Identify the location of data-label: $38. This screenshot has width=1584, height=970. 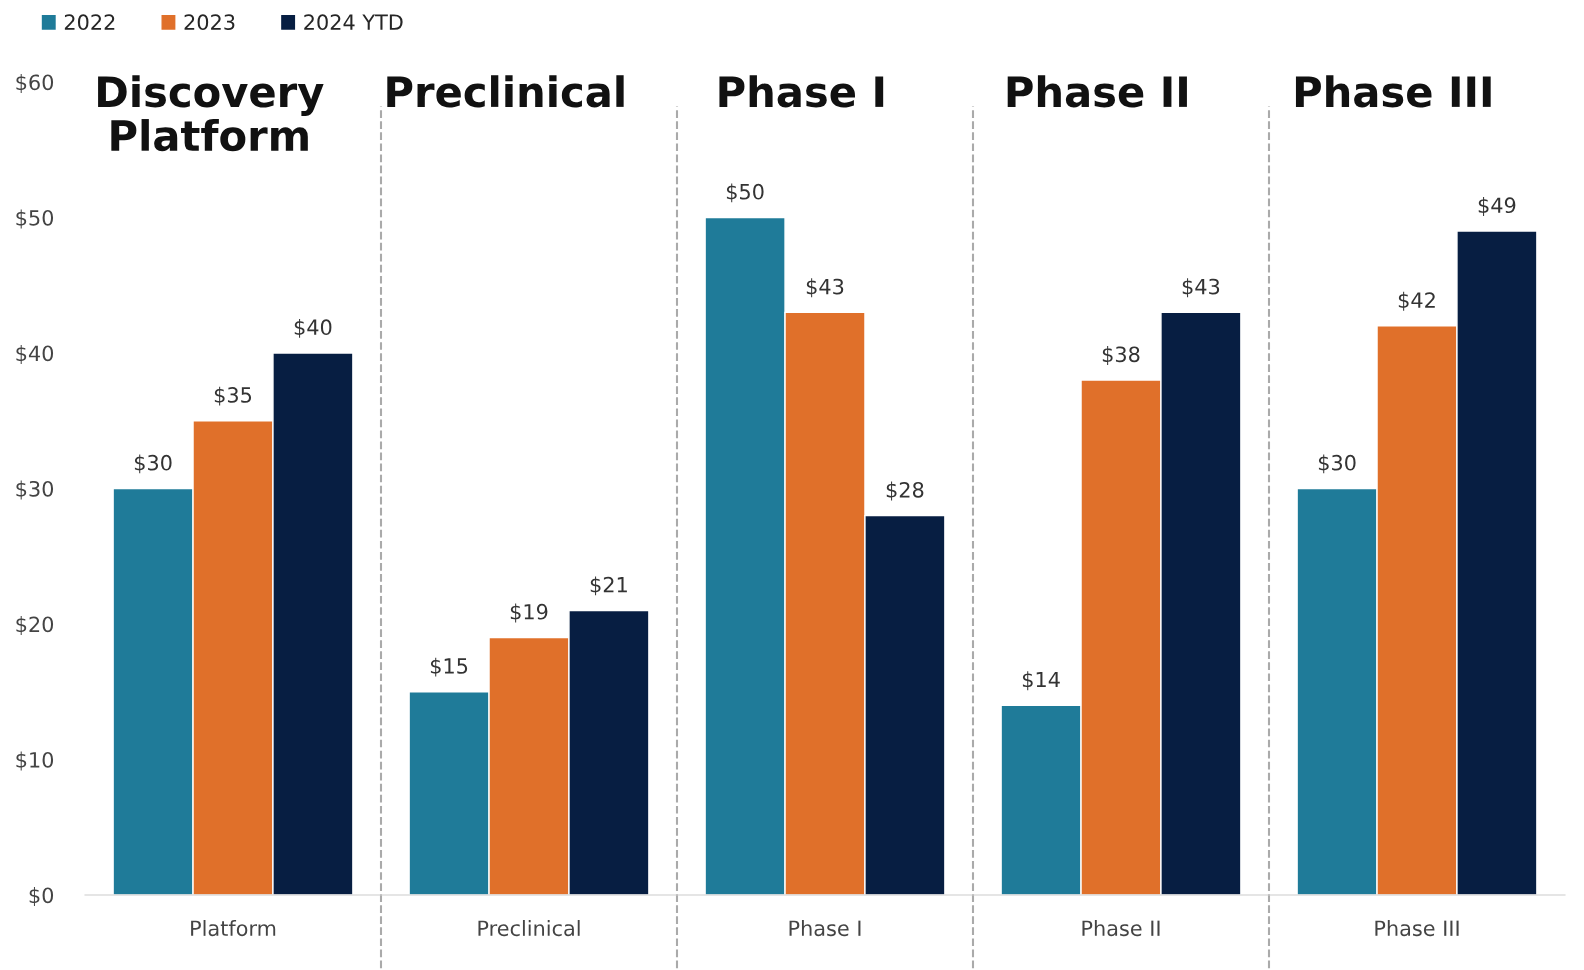
(1121, 355).